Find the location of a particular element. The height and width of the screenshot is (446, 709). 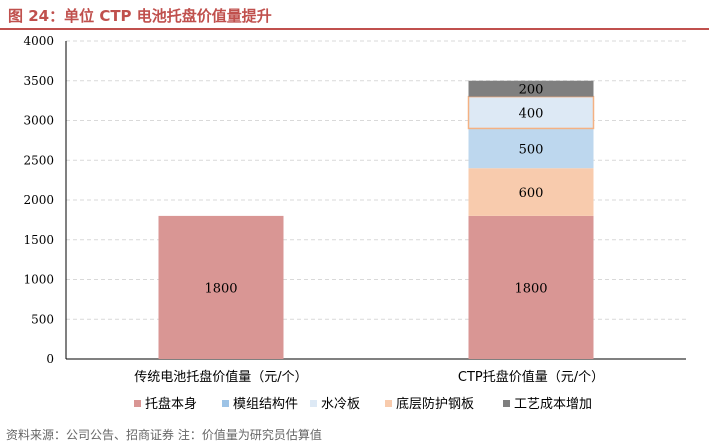

y-tick-label: 2000 is located at coordinates (38, 200).